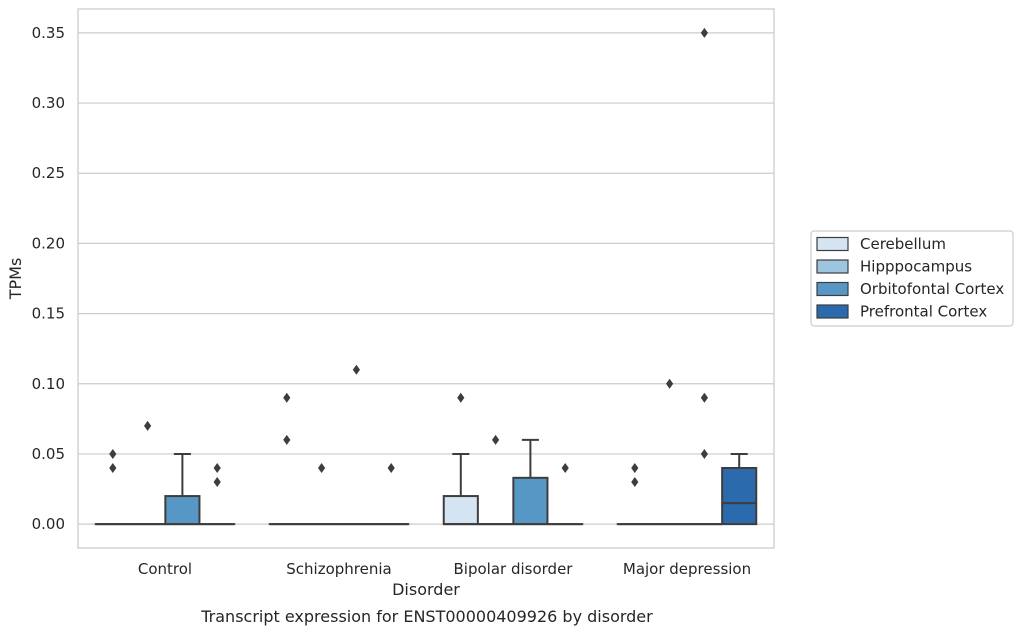  I want to click on legend-label: Prefrontal Cortex, so click(923, 312).